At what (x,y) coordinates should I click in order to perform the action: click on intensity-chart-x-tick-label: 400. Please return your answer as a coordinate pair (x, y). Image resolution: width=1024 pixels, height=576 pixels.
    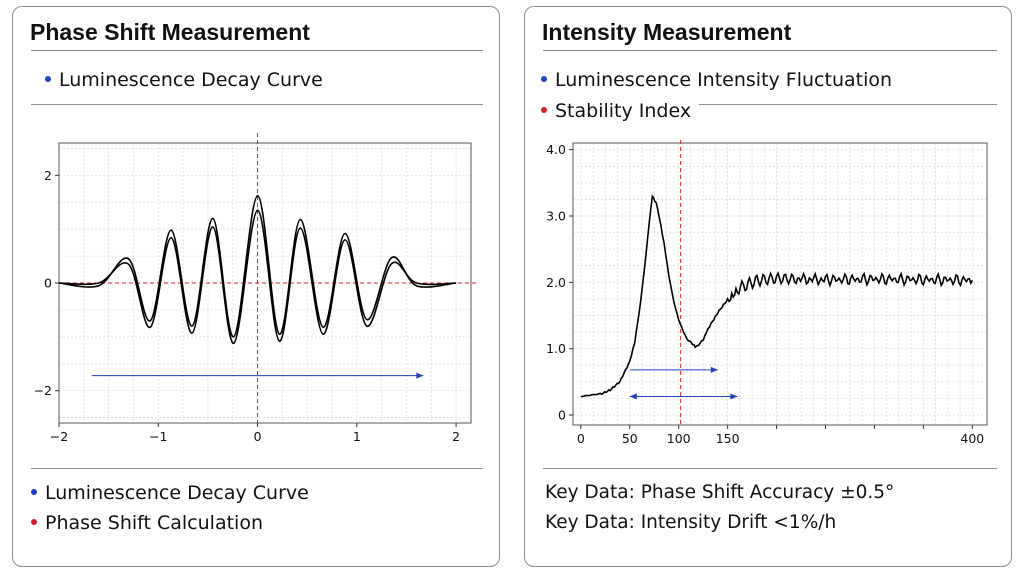
    Looking at the image, I should click on (972, 438).